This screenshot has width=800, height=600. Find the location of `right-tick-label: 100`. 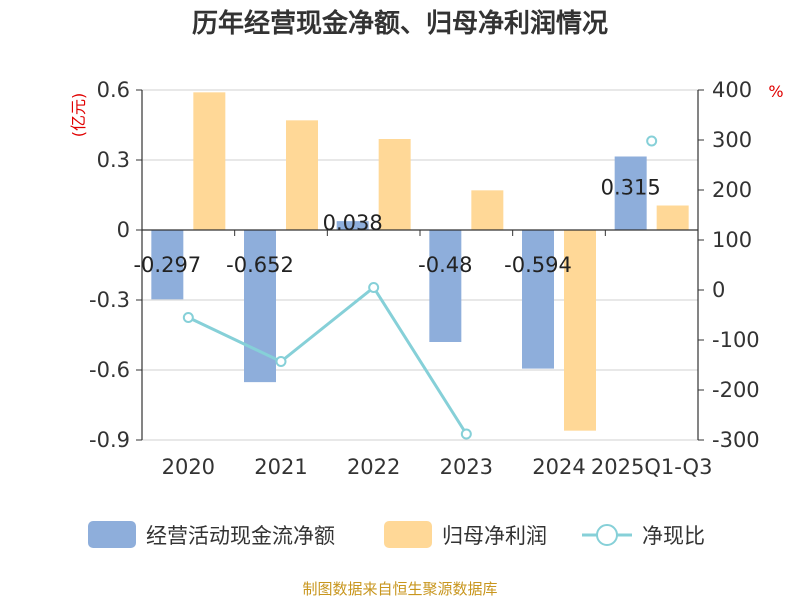

right-tick-label: 100 is located at coordinates (732, 240).